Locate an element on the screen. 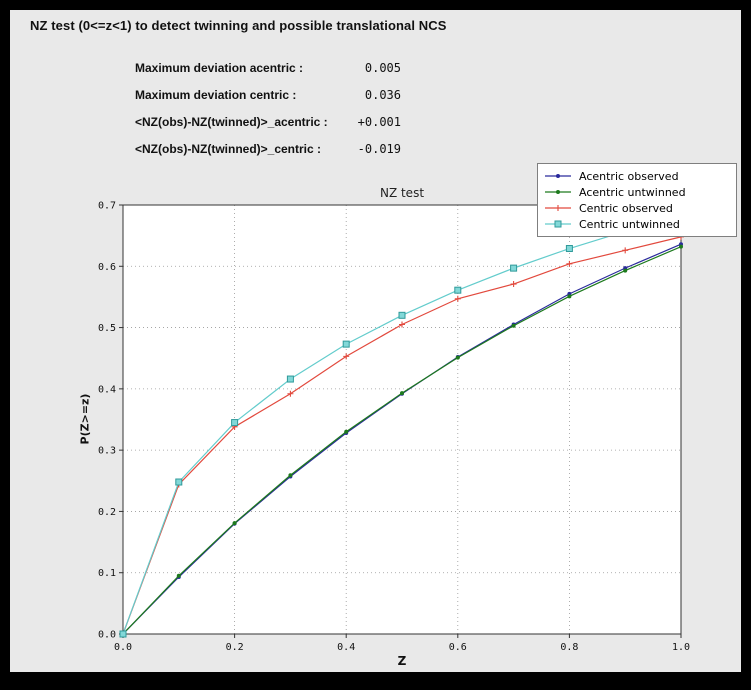  stat-label: Maximum deviation acentric : is located at coordinates (219, 67).